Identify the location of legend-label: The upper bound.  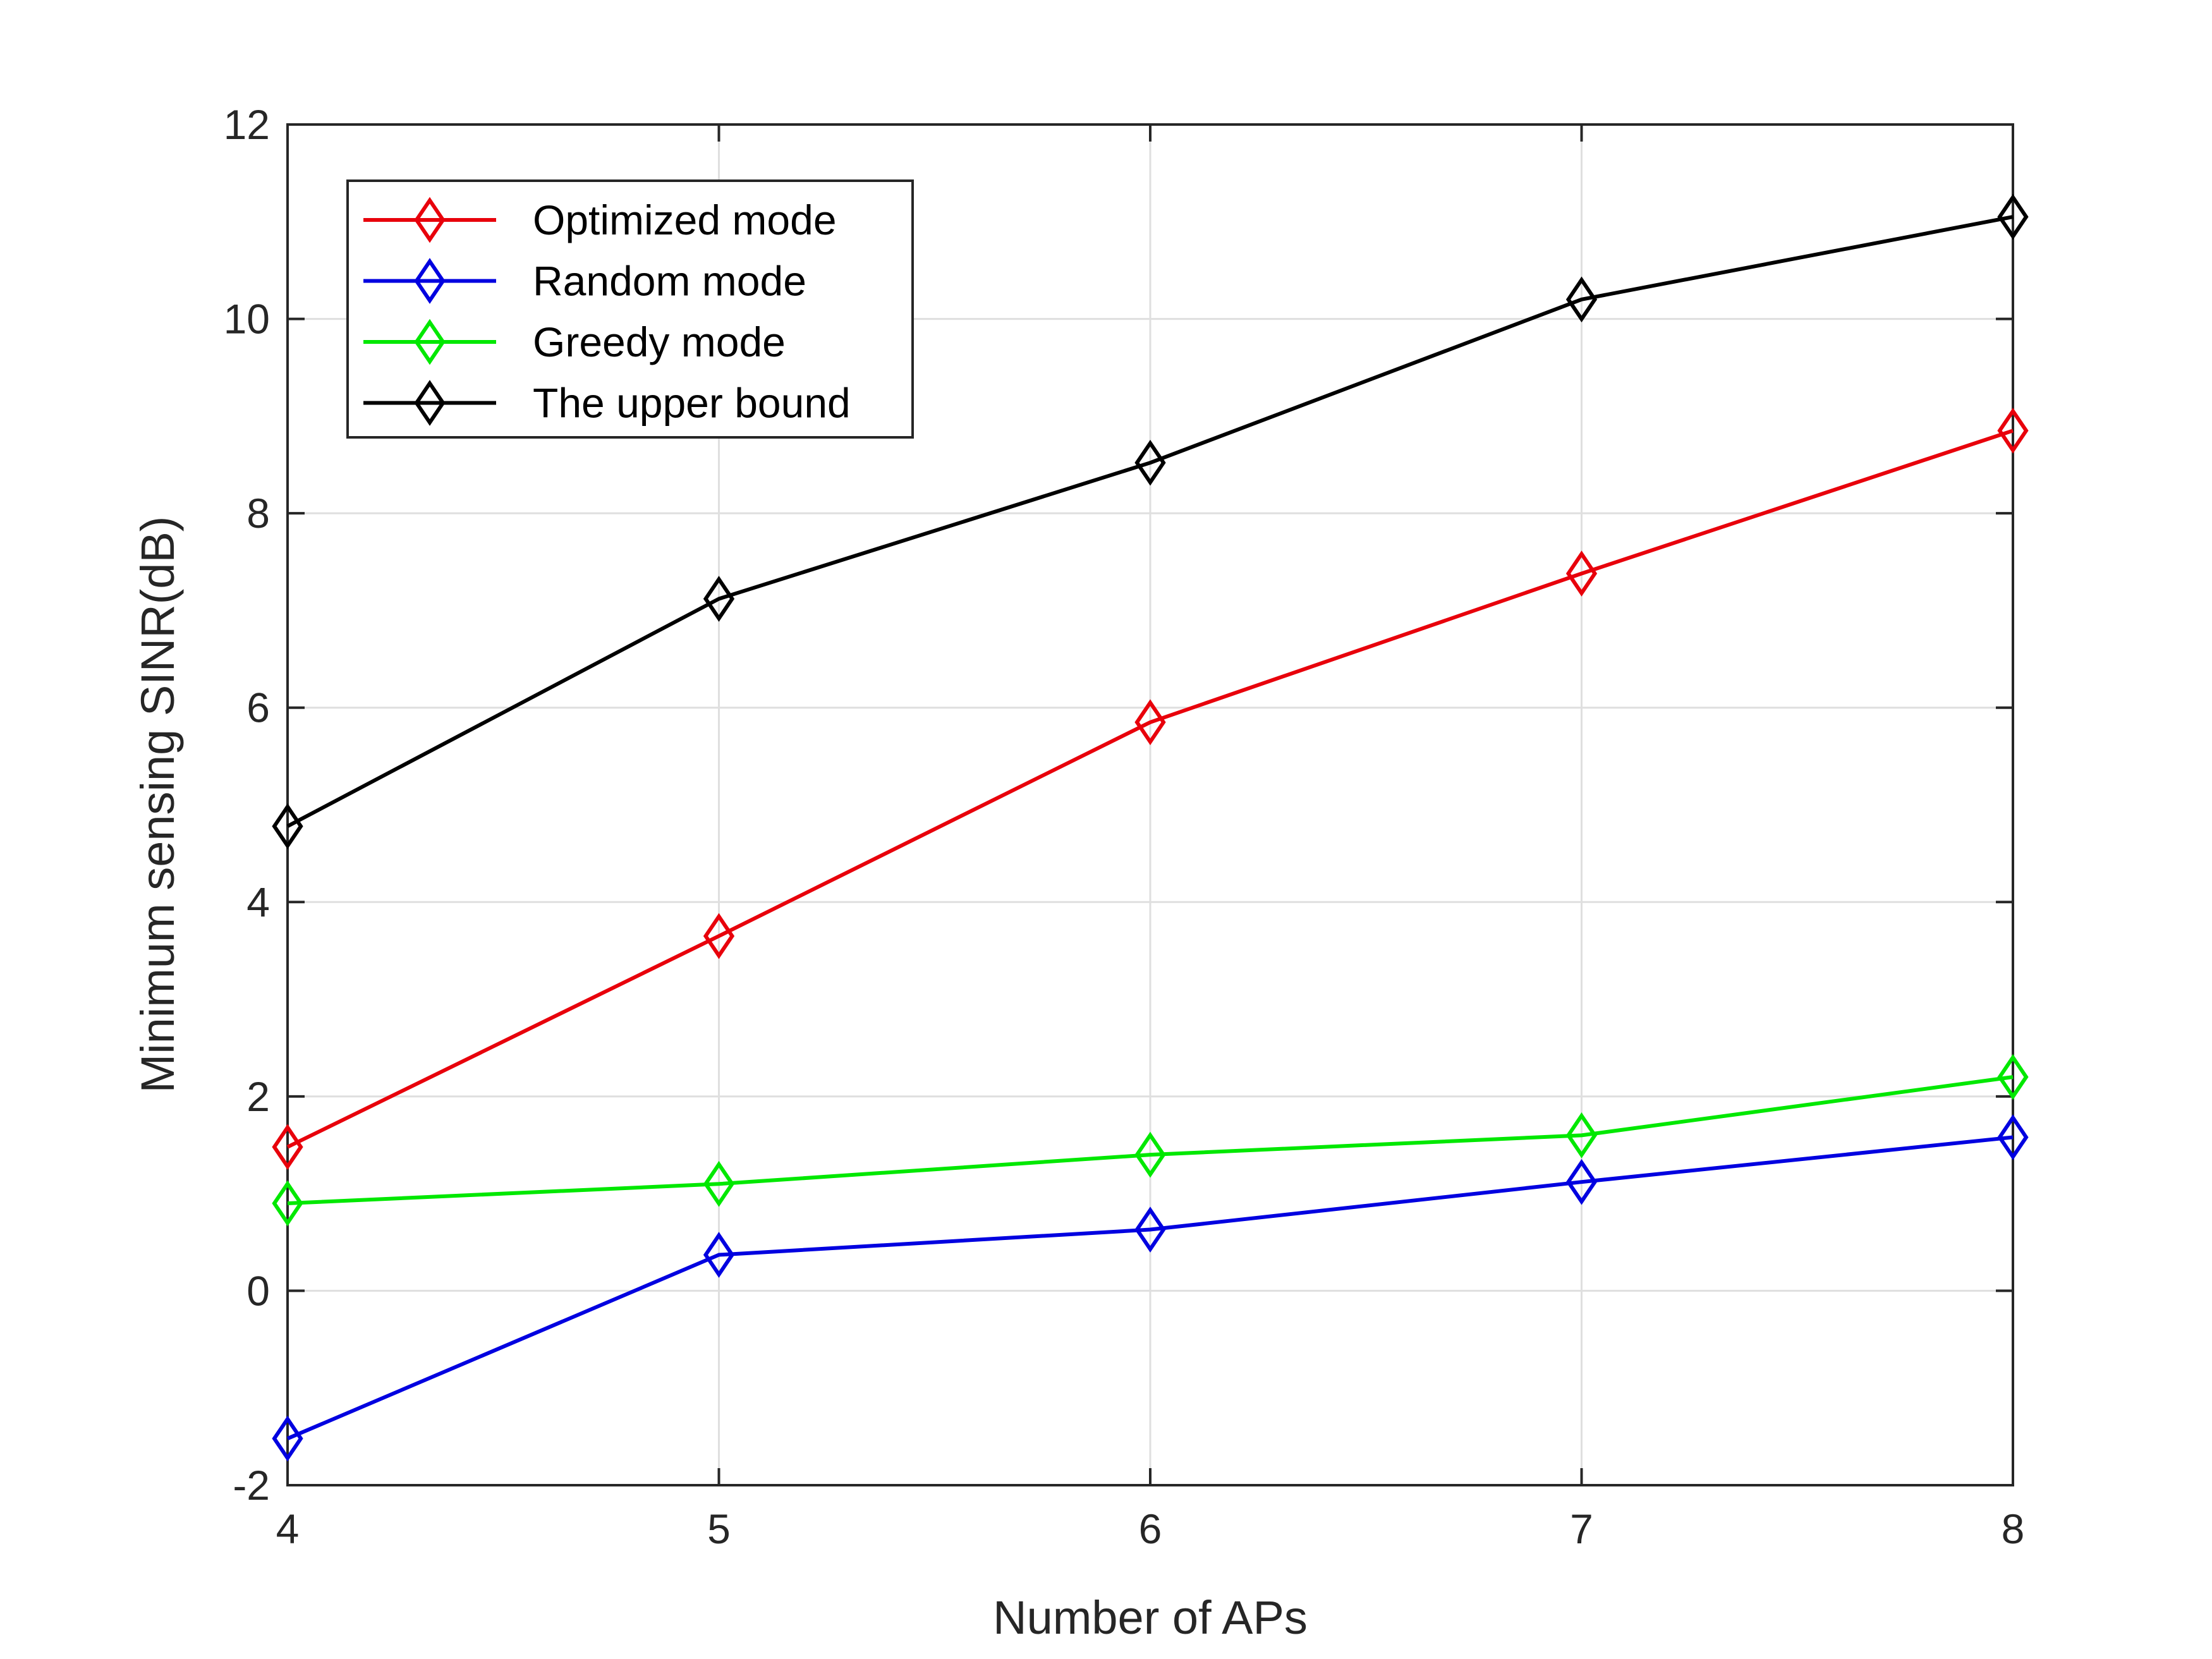
(692, 403).